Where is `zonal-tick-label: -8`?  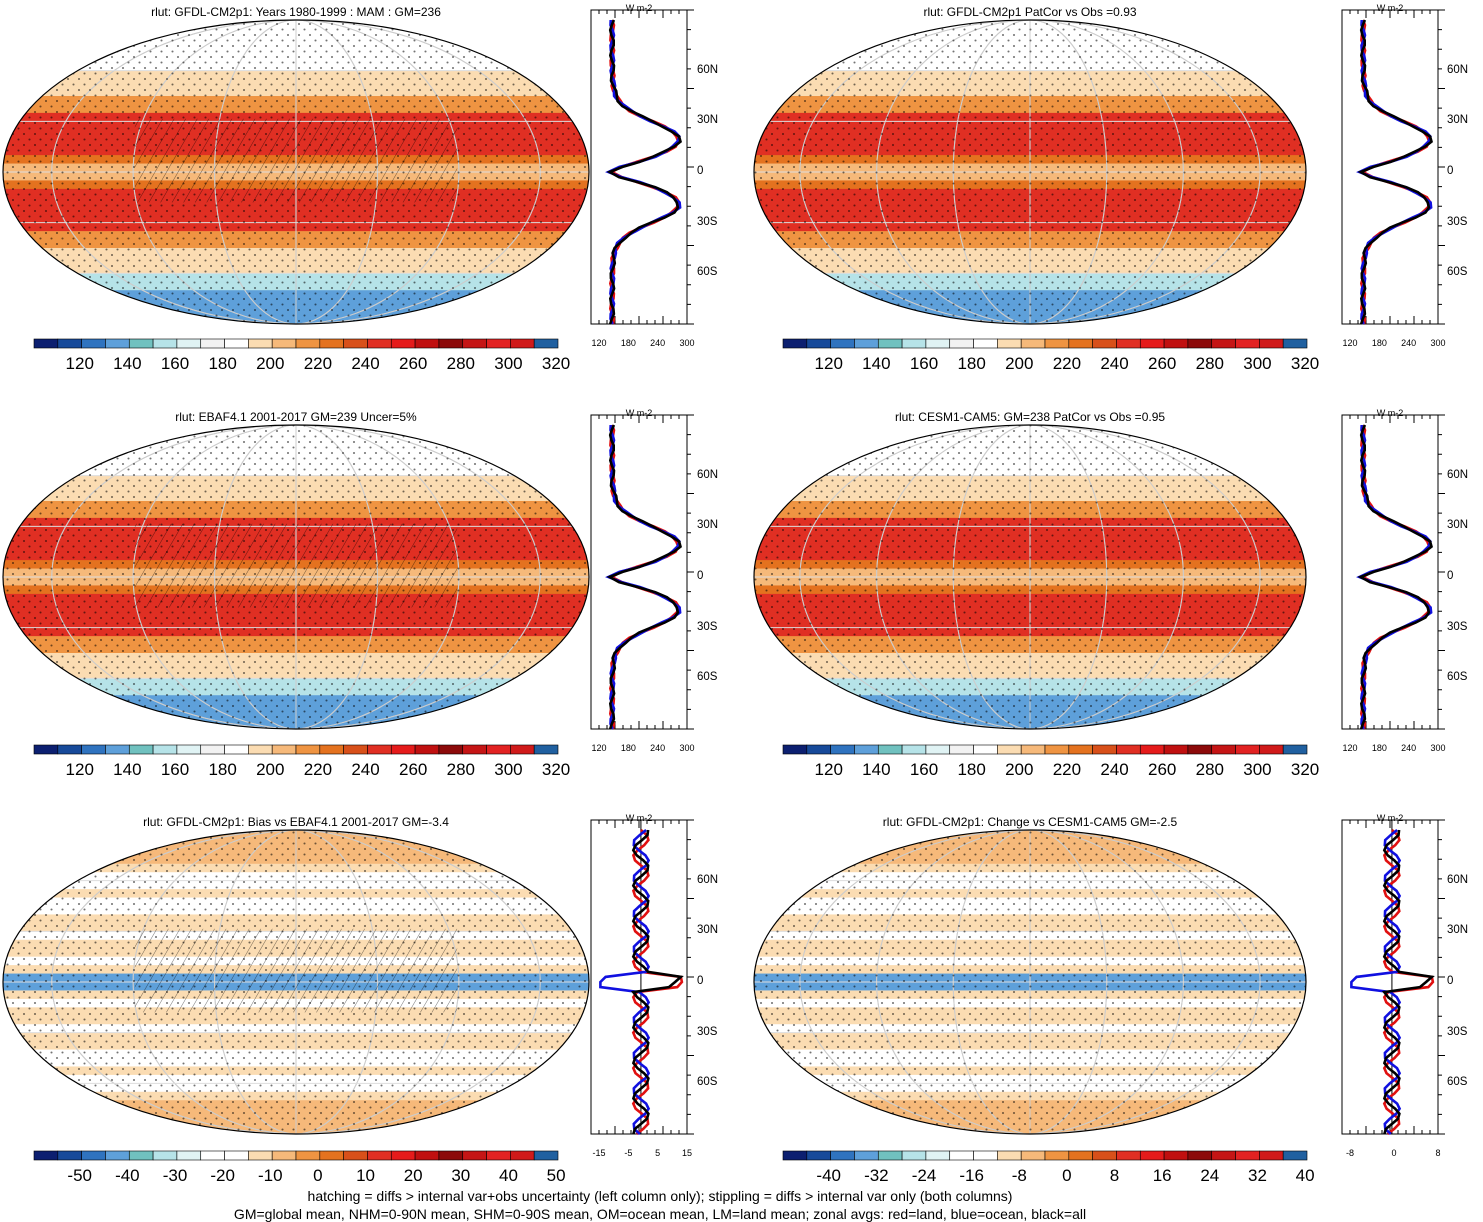
zonal-tick-label: -8 is located at coordinates (1350, 1153).